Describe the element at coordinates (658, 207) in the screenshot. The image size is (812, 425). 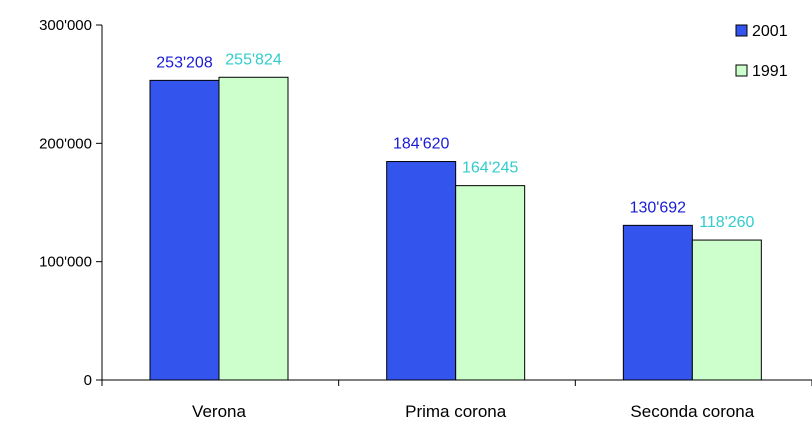
I see `data-label-2001-seconda-corona: 130'692` at that location.